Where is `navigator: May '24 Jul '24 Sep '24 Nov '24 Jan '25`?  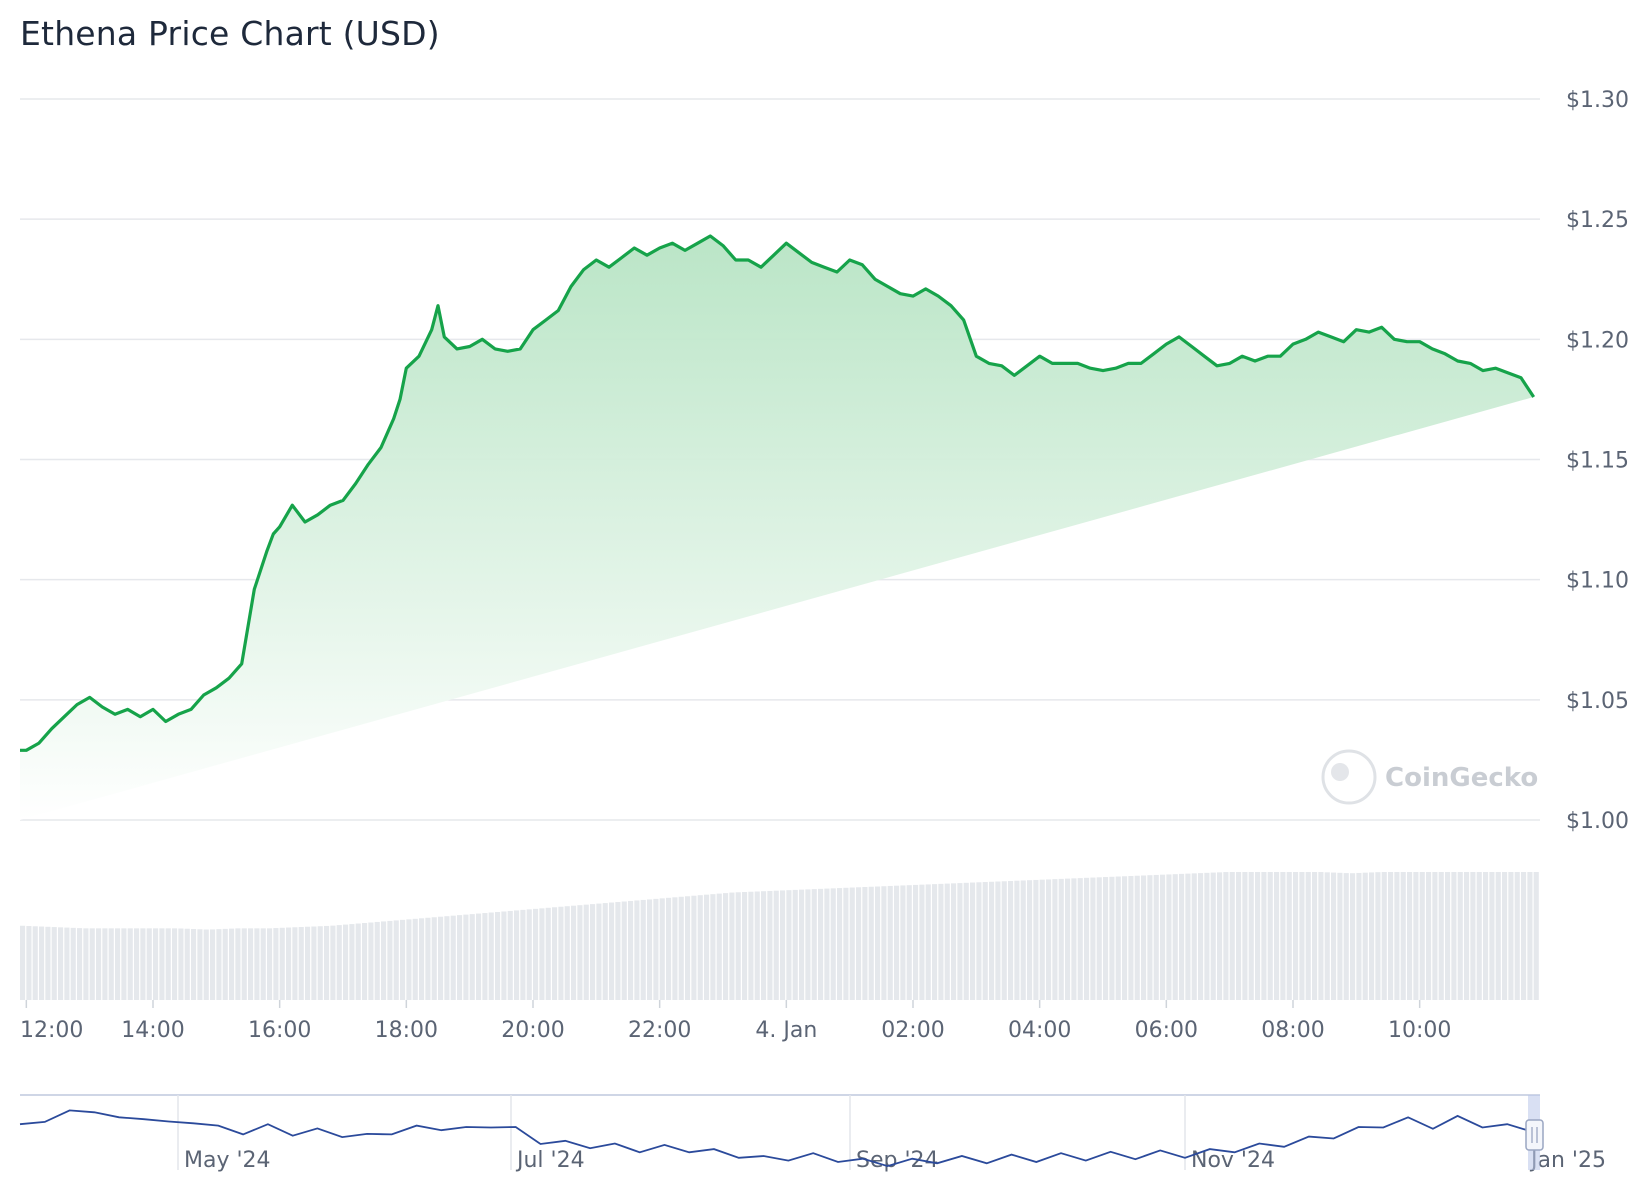 navigator: May '24 Jul '24 Sep '24 Nov '24 Jan '25 is located at coordinates (812, 1133).